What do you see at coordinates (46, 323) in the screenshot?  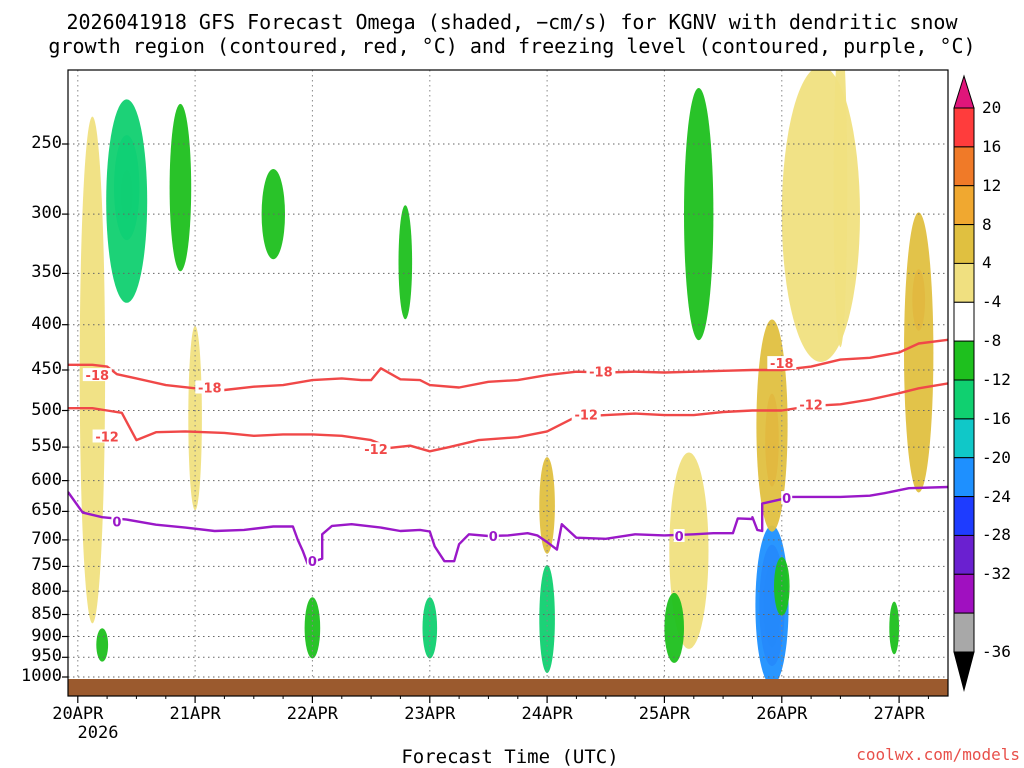 I see `ytick-label-400: 400` at bounding box center [46, 323].